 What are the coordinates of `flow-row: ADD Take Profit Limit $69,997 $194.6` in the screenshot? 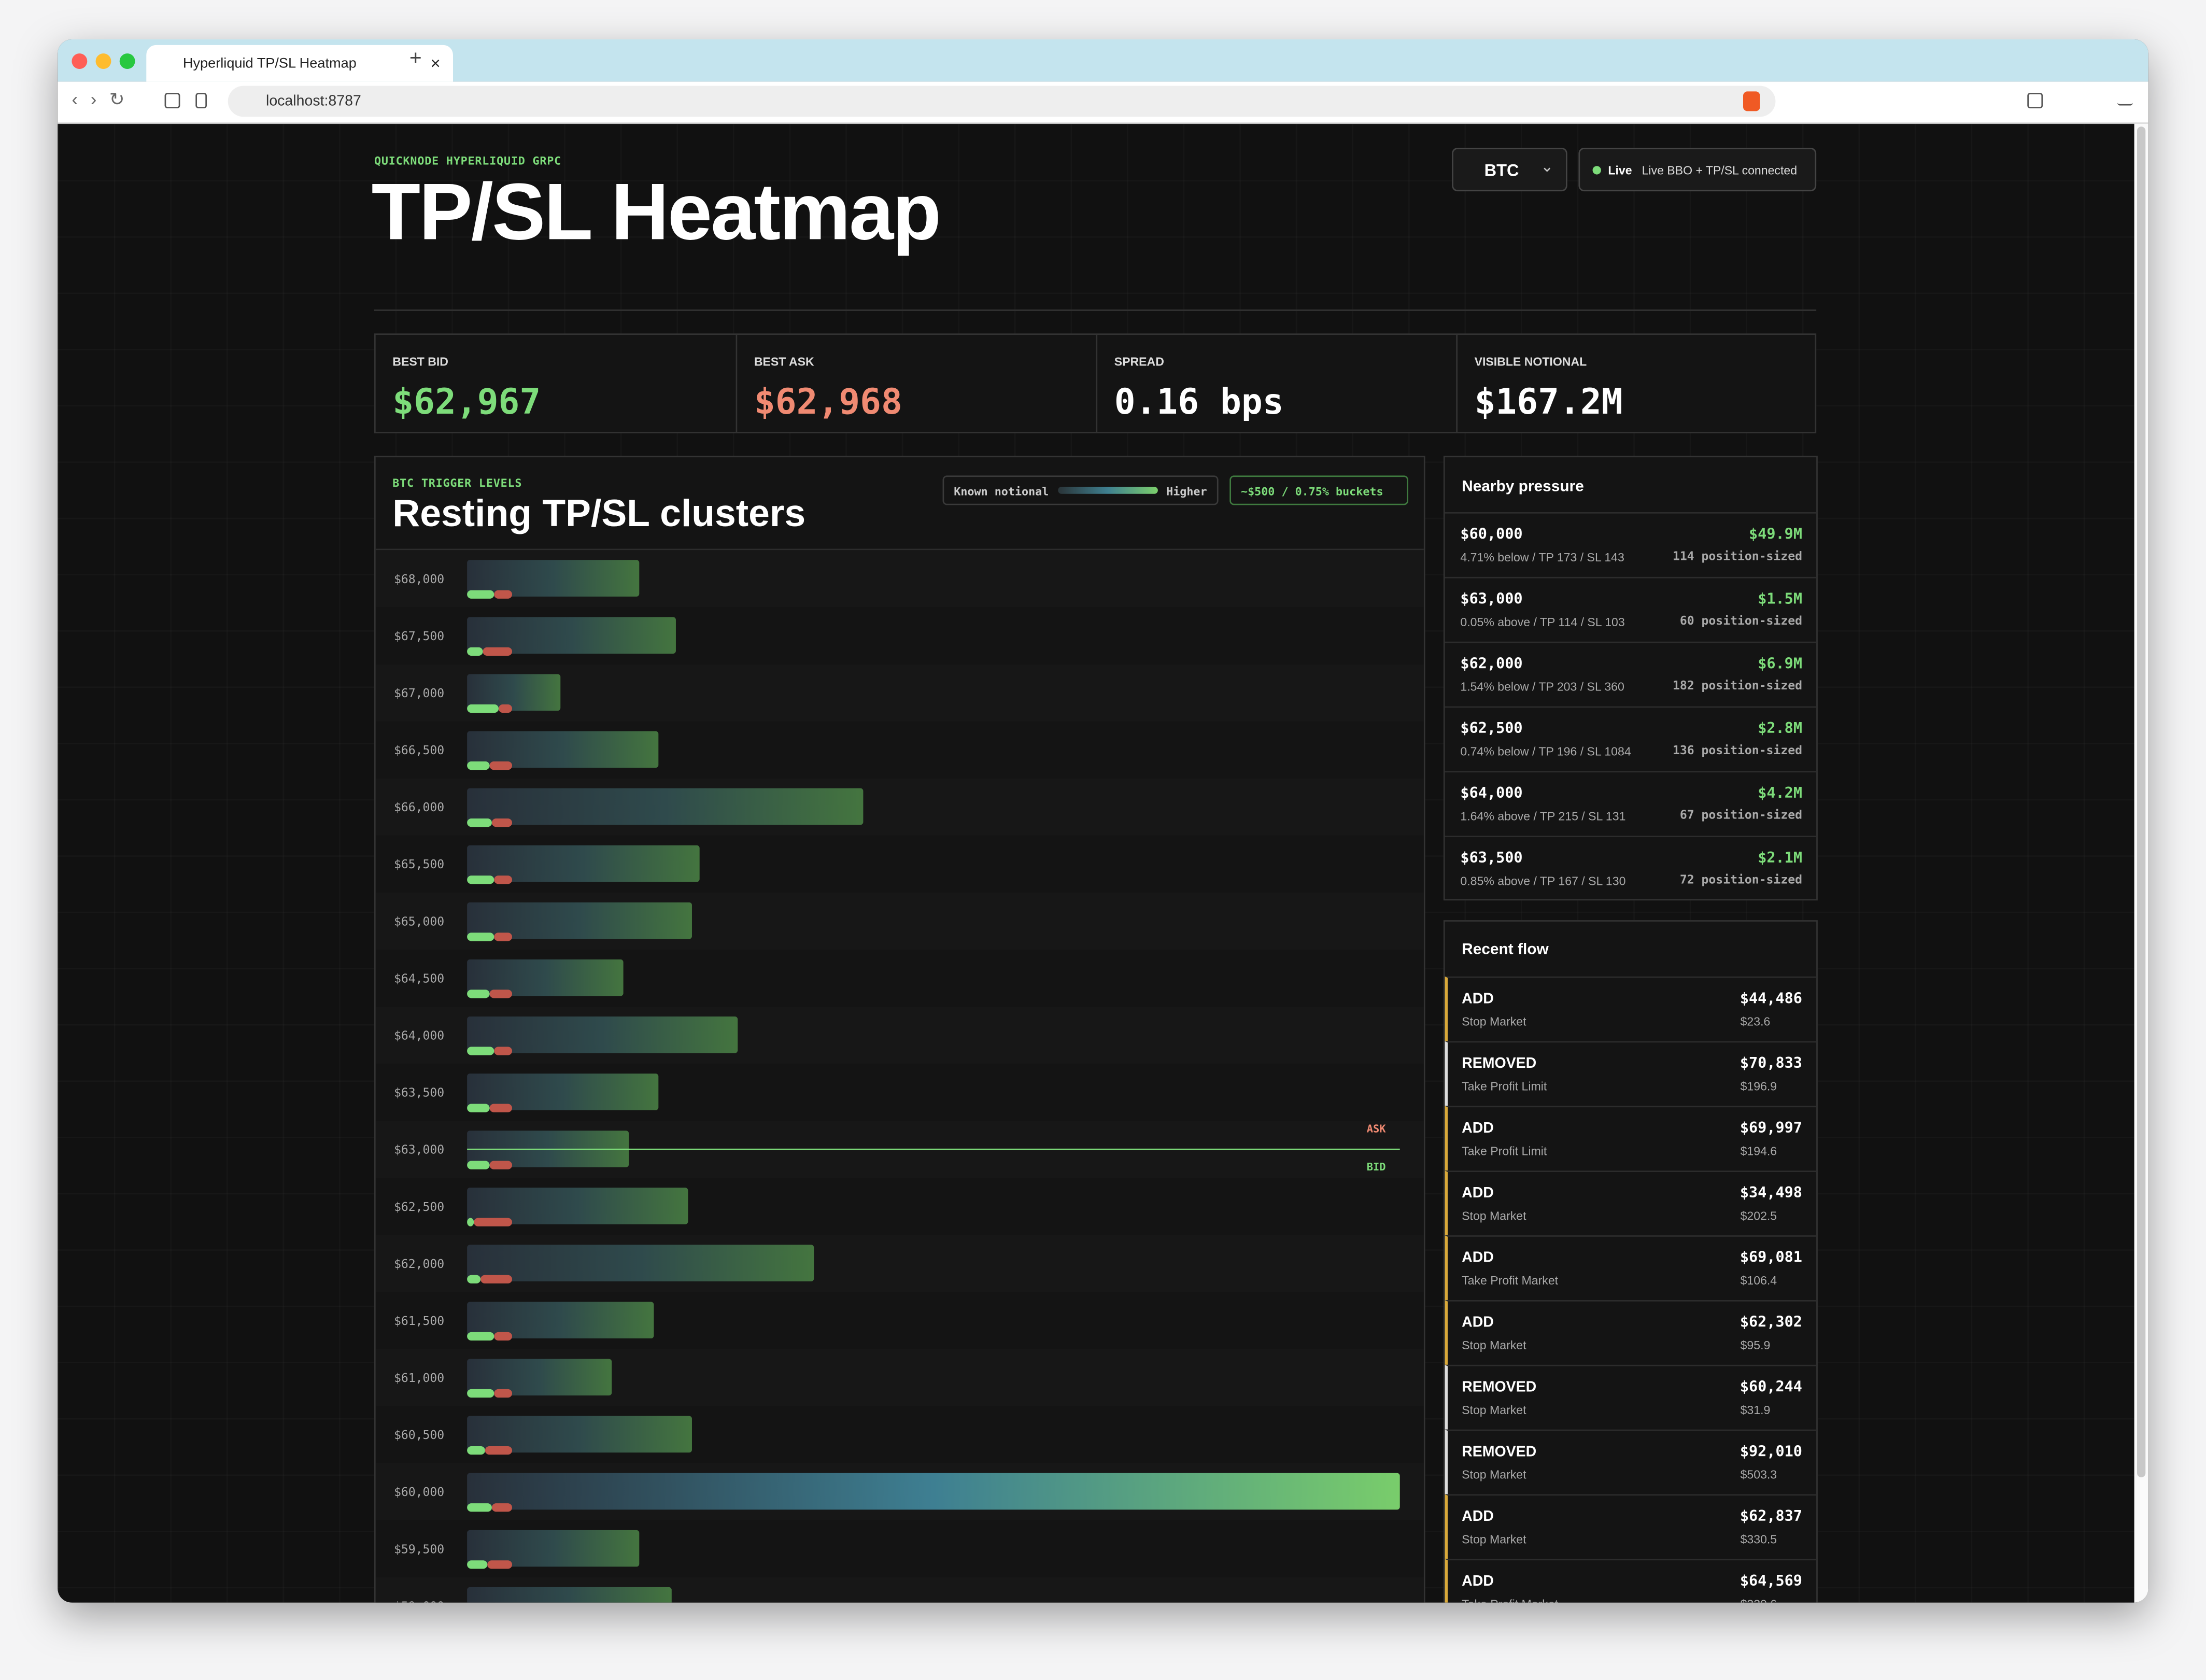 It's located at (1631, 1138).